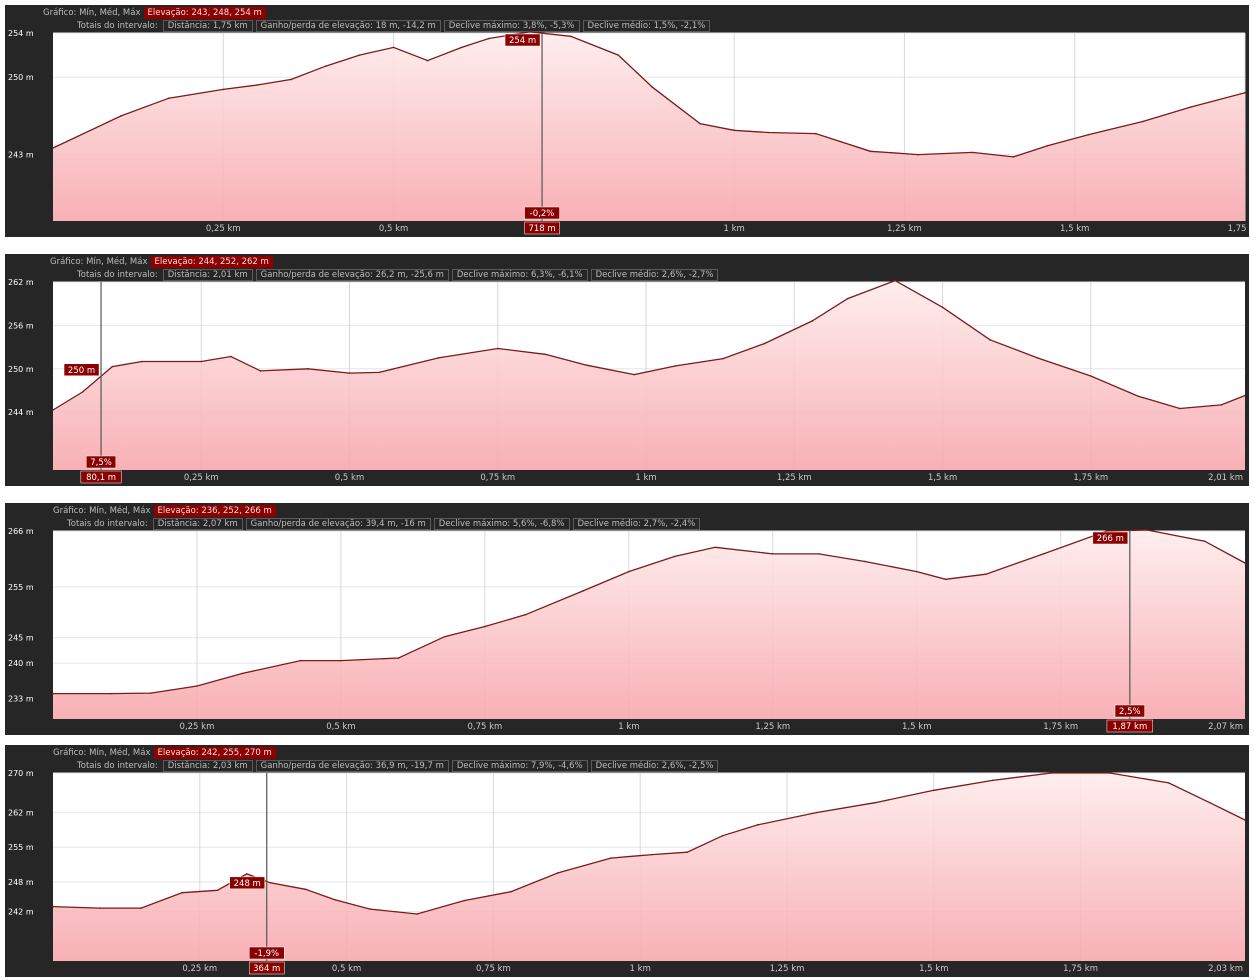  What do you see at coordinates (197, 524) in the screenshot?
I see `distance-total: Distância: 2,07 km` at bounding box center [197, 524].